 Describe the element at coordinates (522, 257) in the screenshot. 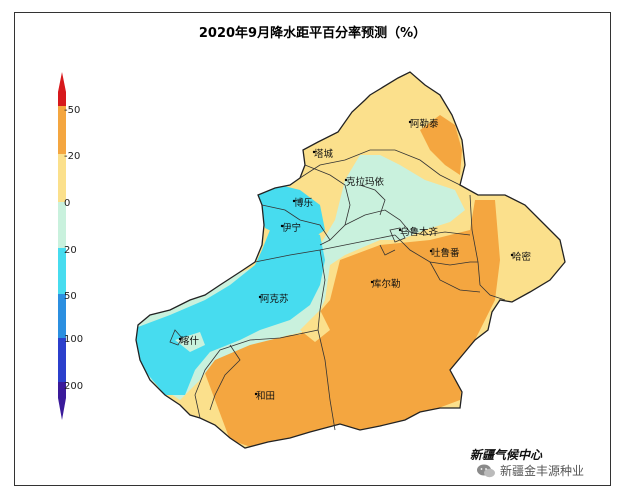

I see `city-label-hami: 哈密` at that location.